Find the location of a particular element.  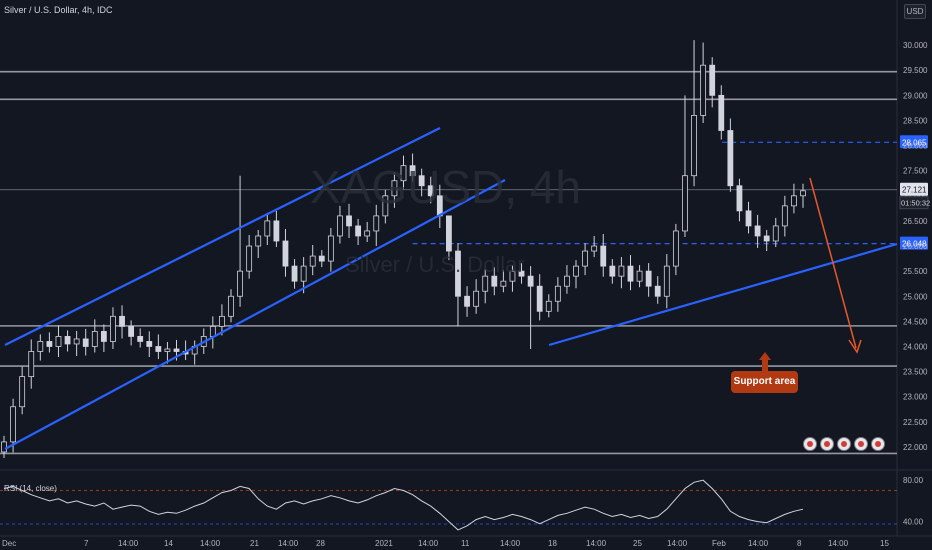

price-tick-label: 23.500 is located at coordinates (915, 372).